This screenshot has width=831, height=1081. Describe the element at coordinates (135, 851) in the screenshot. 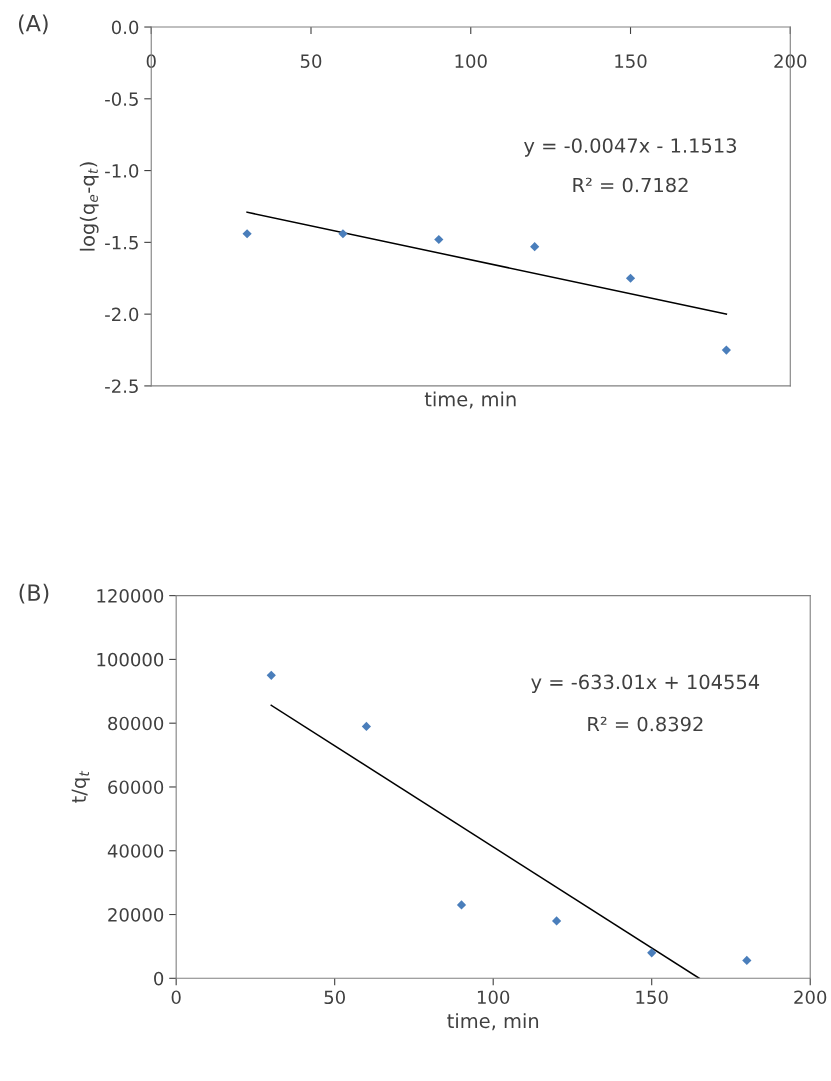

I see `y-tick-label: 40000` at that location.